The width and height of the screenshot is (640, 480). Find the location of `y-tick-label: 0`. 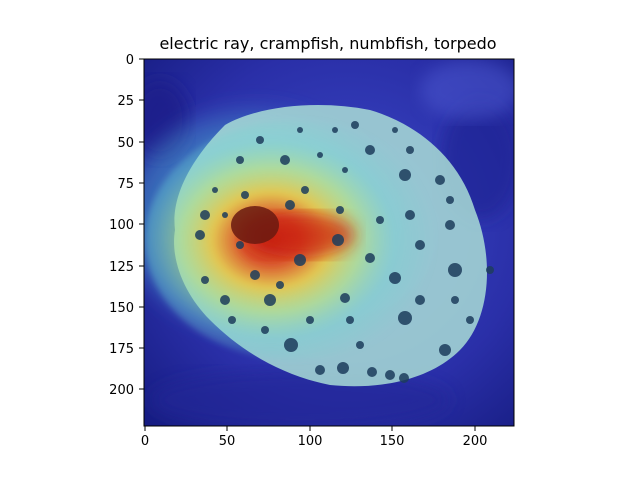

y-tick-label: 0 is located at coordinates (130, 60).